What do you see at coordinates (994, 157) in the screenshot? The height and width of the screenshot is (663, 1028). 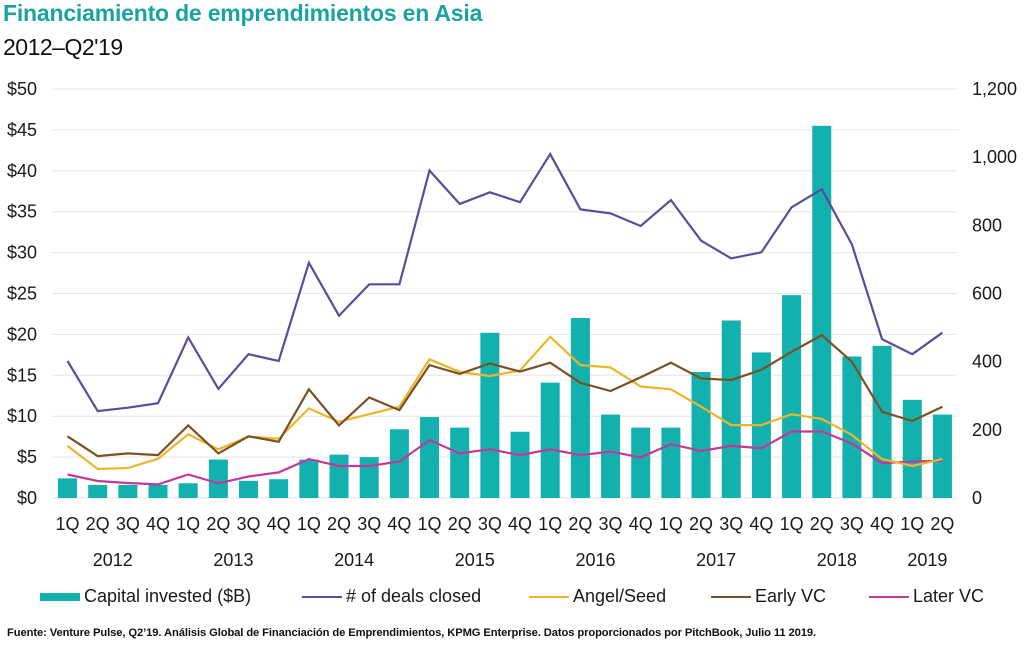 I see `right-tick-label: 1,000` at bounding box center [994, 157].